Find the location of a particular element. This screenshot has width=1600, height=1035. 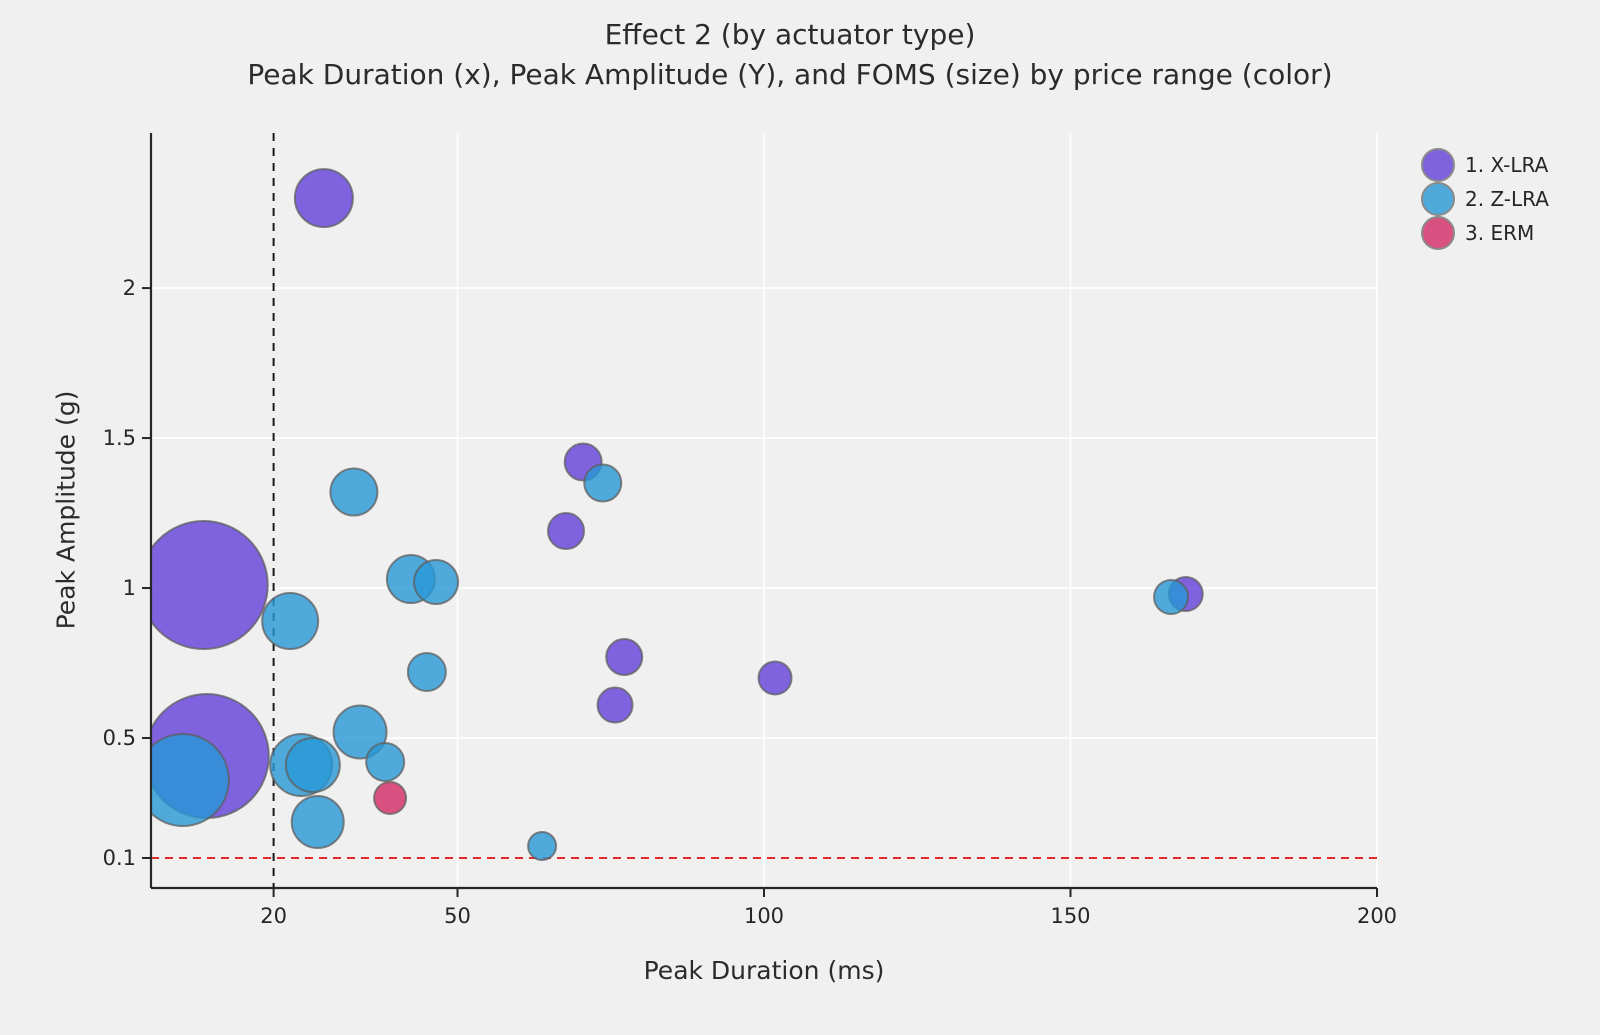

x-tick-label: 50 is located at coordinates (457, 916).